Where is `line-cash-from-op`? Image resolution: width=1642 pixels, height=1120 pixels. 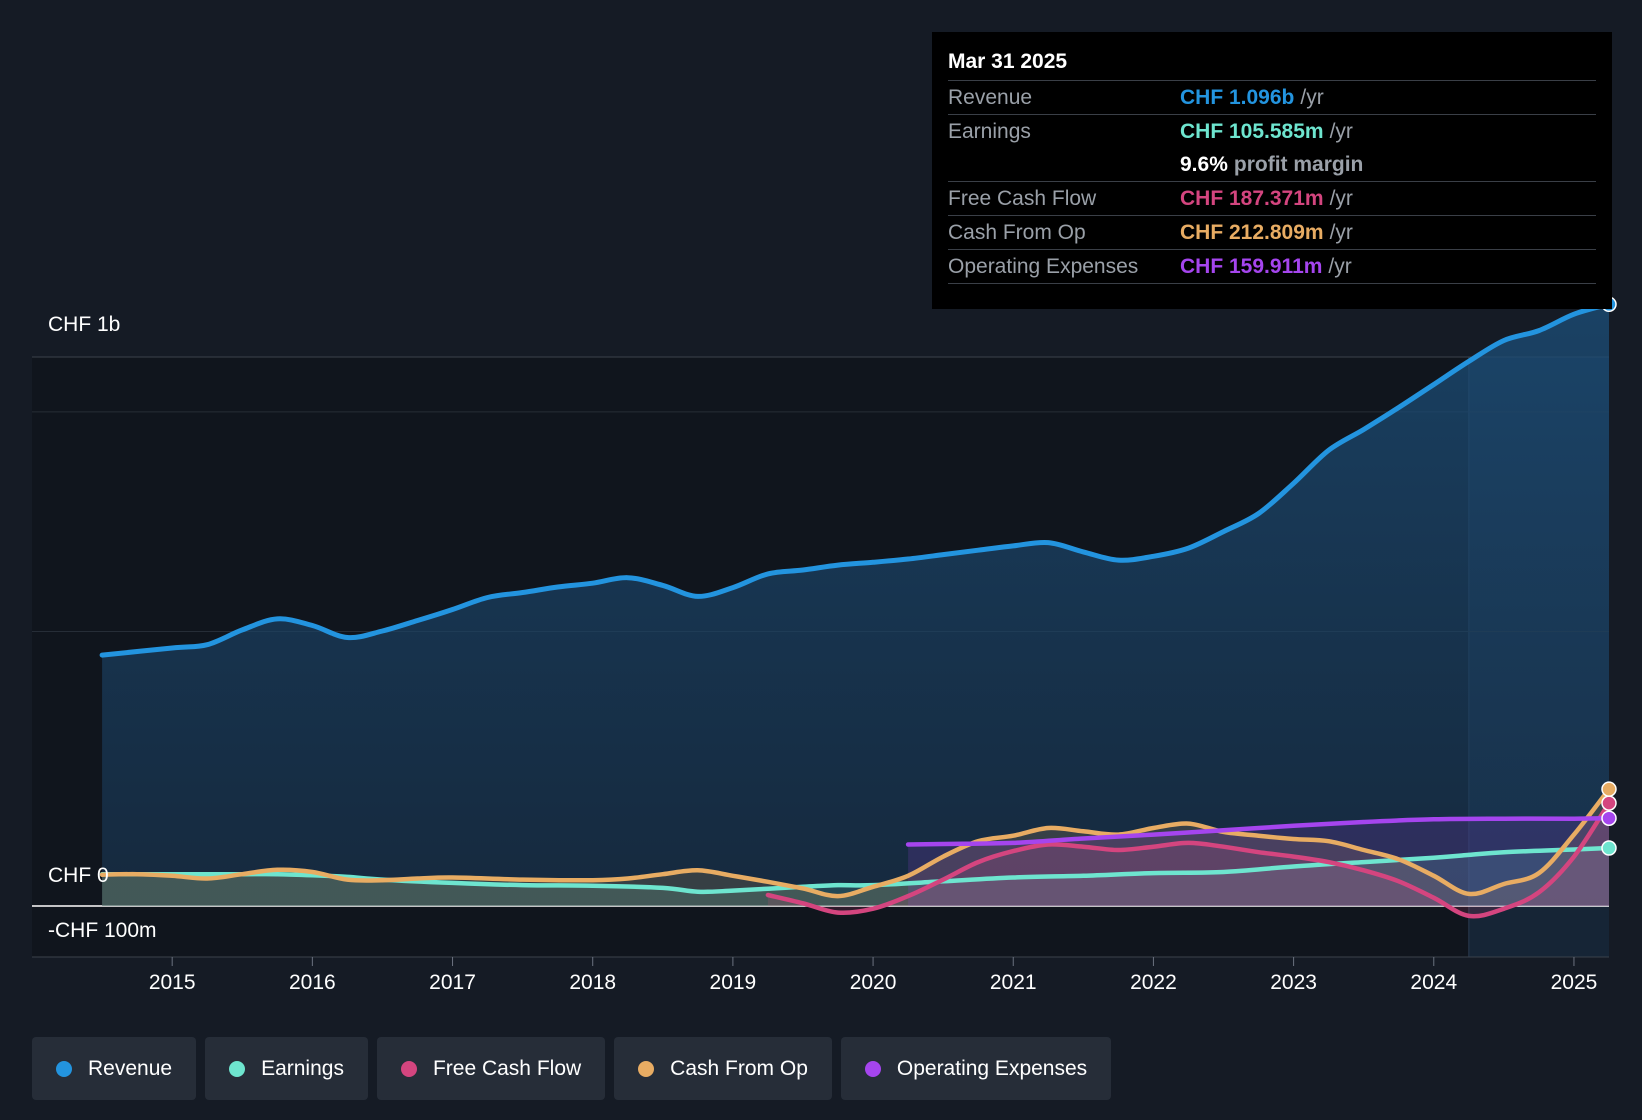
line-cash-from-op is located at coordinates (855, 842).